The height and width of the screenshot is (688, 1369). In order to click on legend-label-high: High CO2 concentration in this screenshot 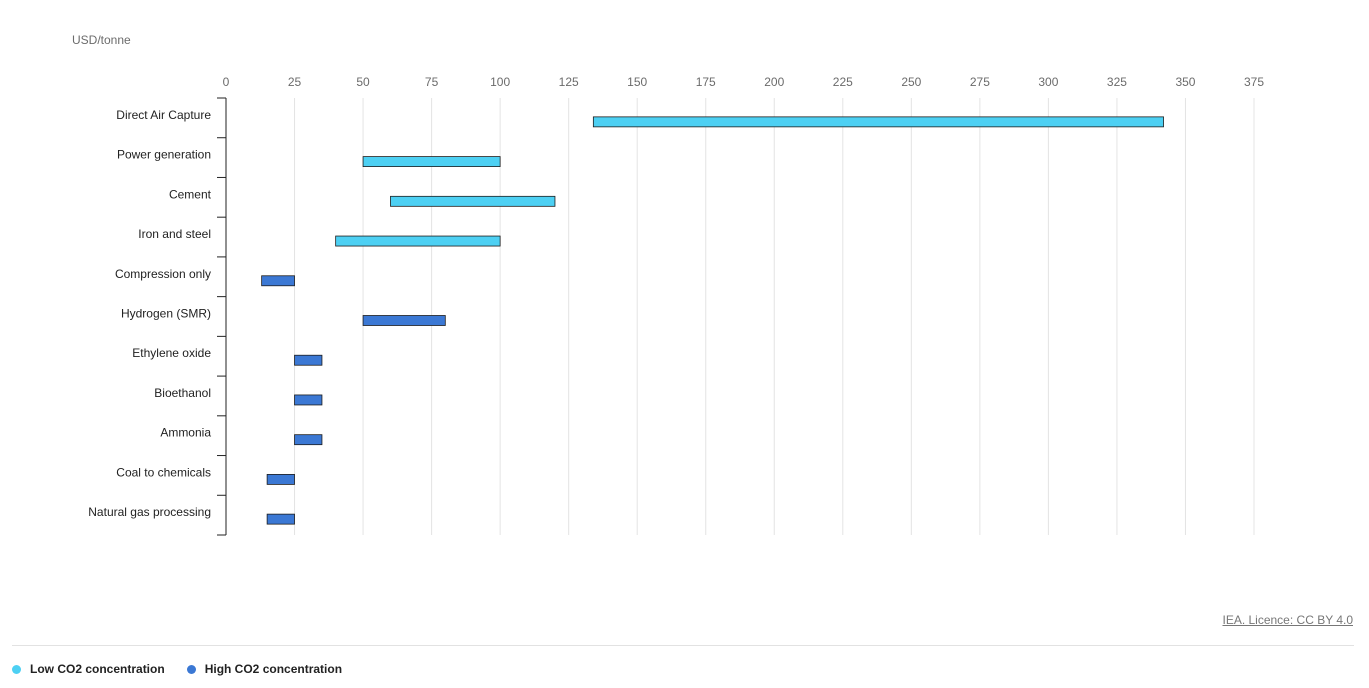, I will do `click(273, 669)`.